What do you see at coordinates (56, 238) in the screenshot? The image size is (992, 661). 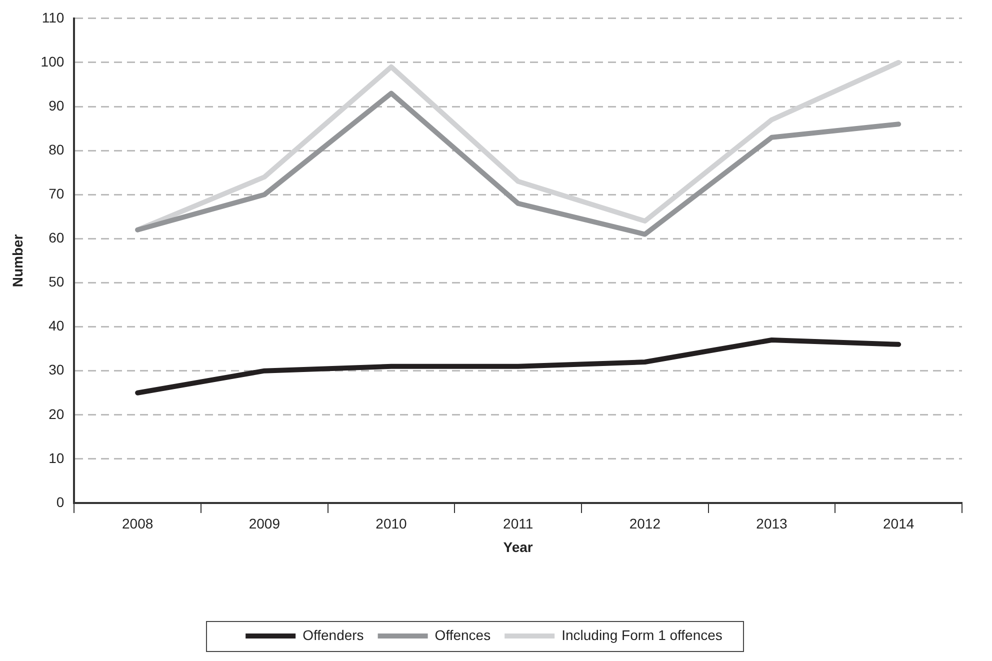 I see `y-tick-label: 60` at bounding box center [56, 238].